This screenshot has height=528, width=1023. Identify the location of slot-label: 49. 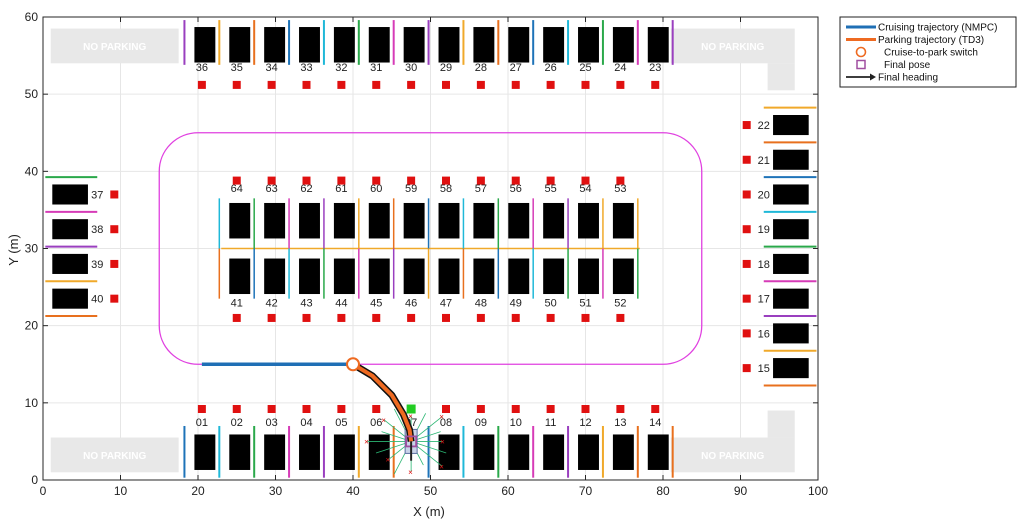
(516, 303).